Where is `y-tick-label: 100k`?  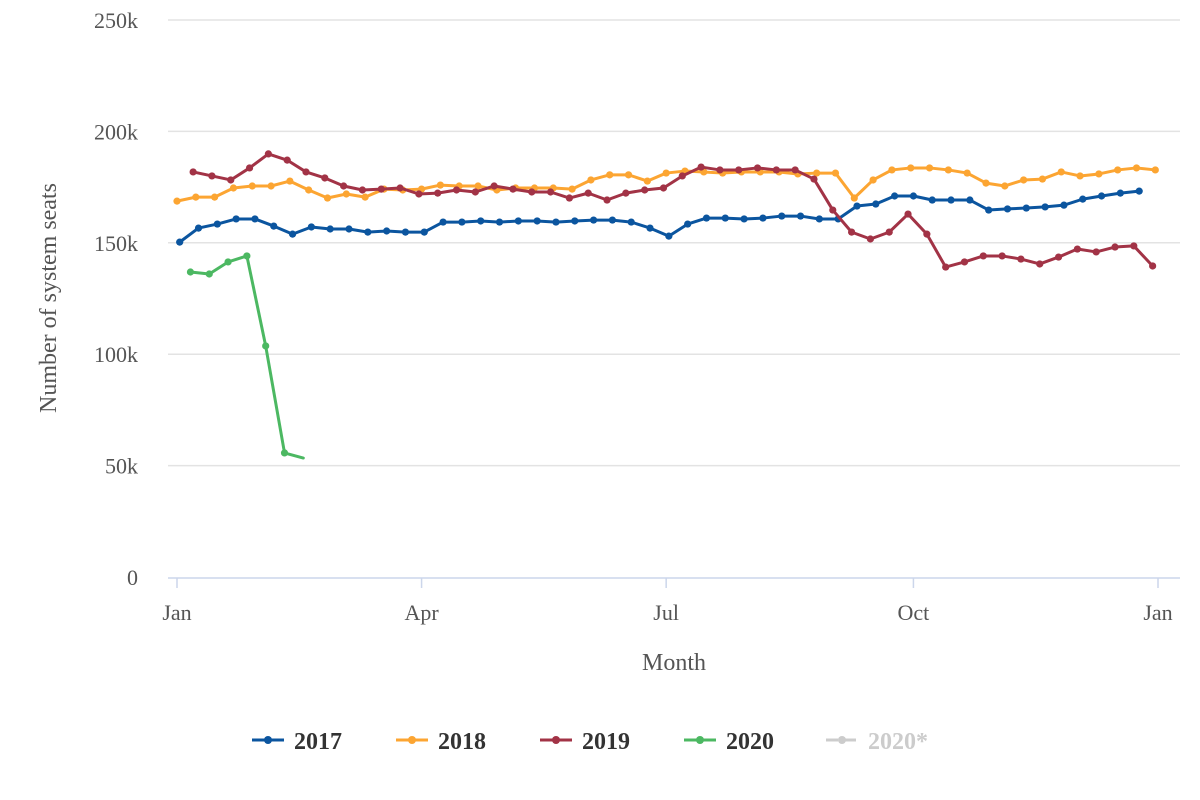 y-tick-label: 100k is located at coordinates (116, 354).